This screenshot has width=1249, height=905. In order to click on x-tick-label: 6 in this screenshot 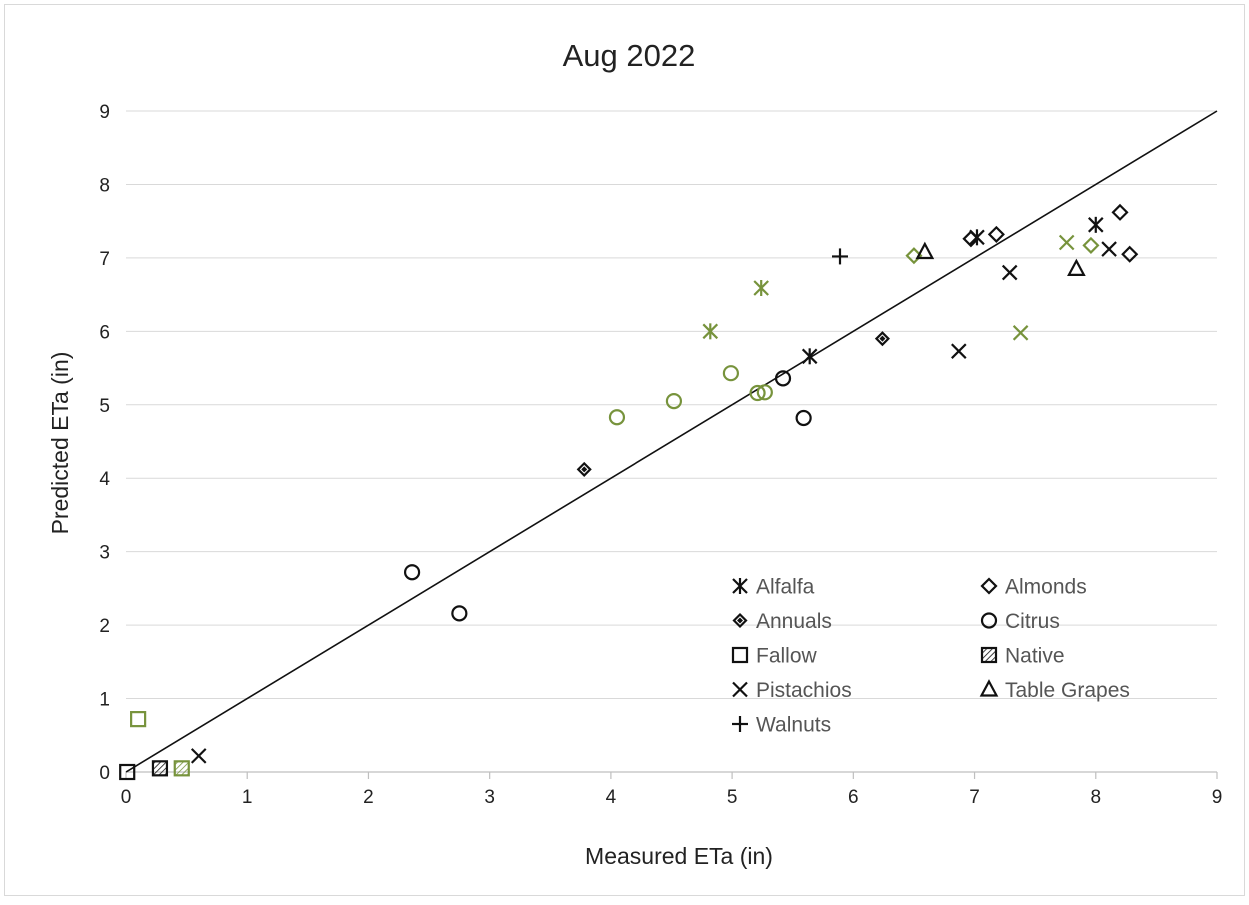, I will do `click(853, 797)`.